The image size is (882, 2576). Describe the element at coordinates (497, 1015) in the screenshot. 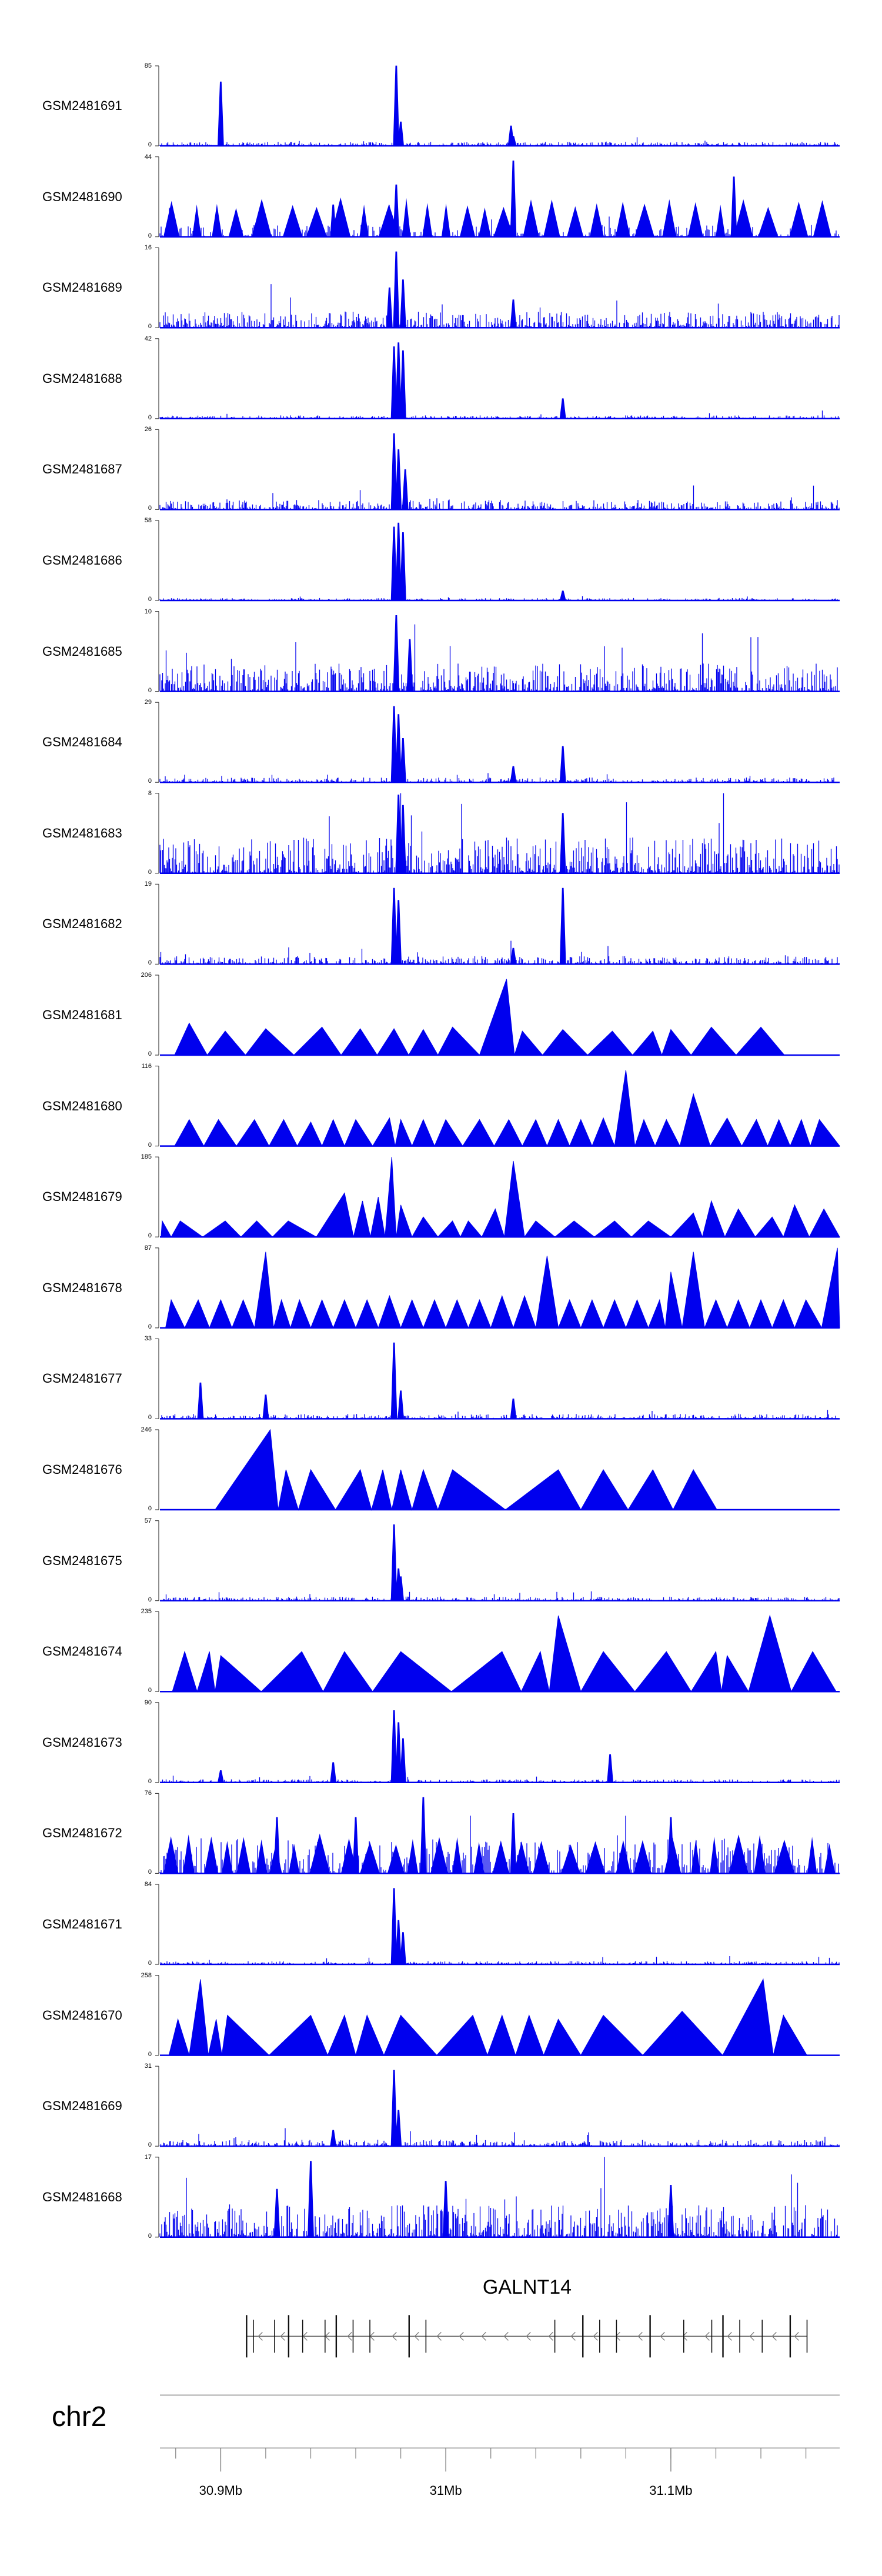

I see `track-GSM2481681` at that location.